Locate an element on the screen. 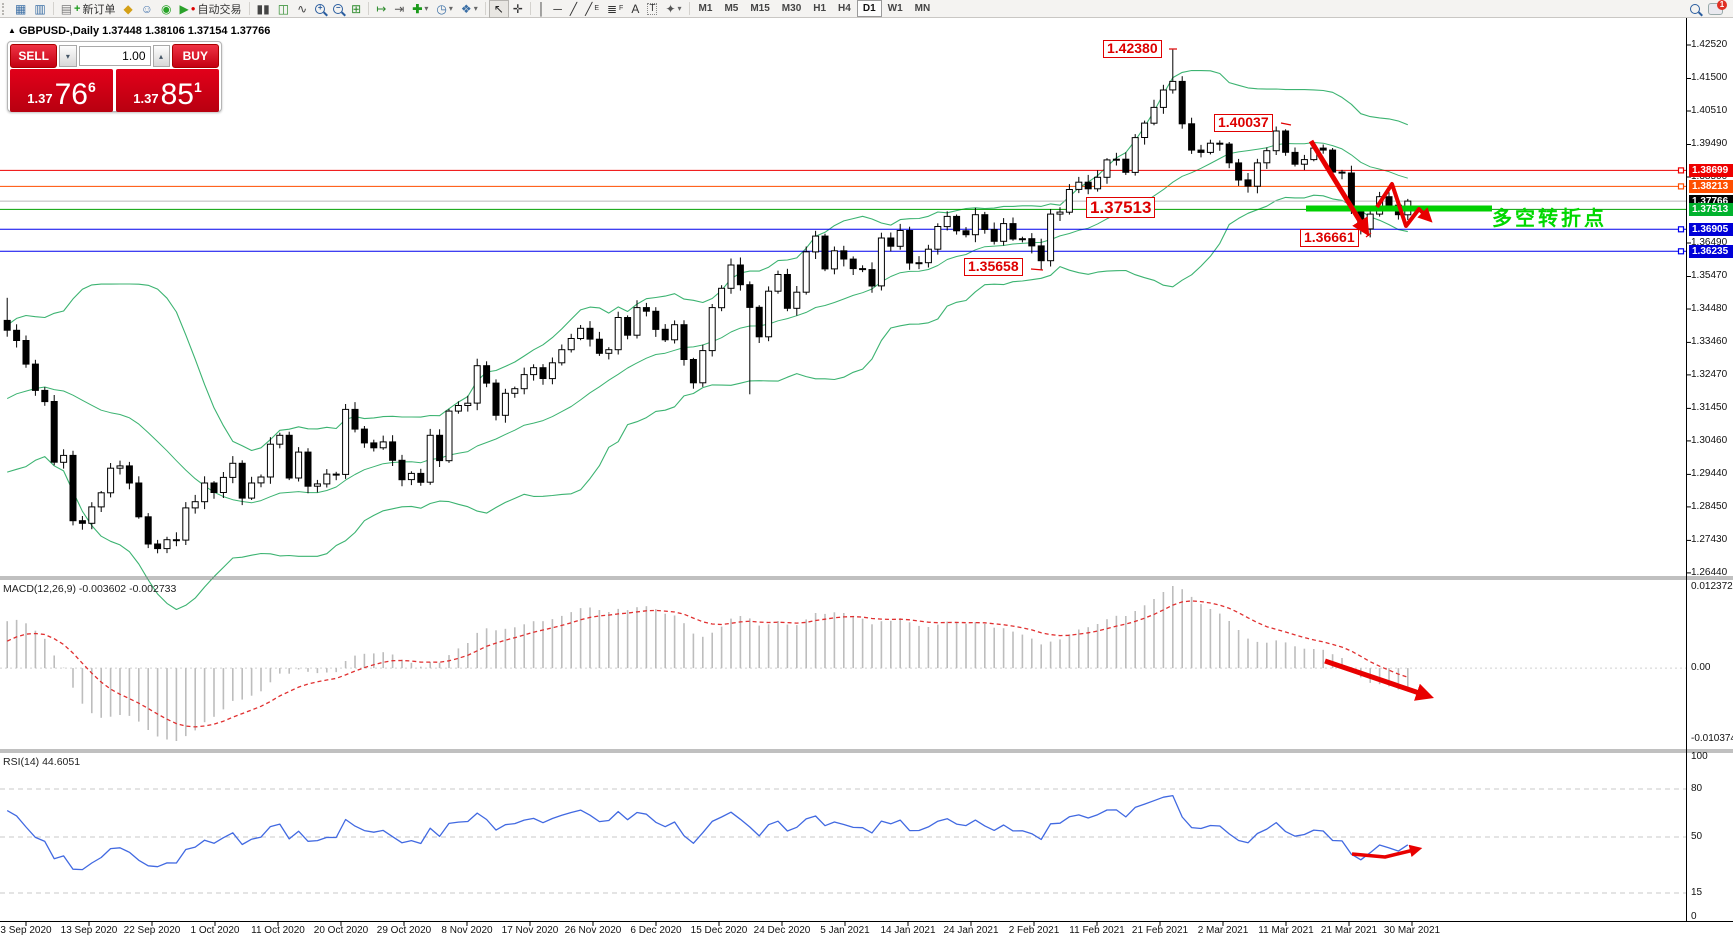  volume-decrease-button: ▾ is located at coordinates (68, 56).